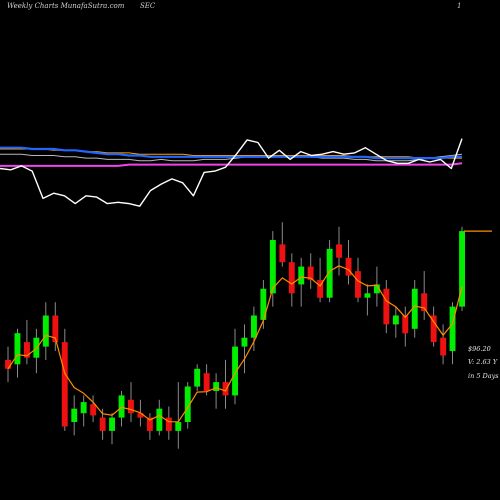 This screenshot has width=500, height=500. Describe the element at coordinates (479, 349) in the screenshot. I see `last-price-label: $96.20` at that location.